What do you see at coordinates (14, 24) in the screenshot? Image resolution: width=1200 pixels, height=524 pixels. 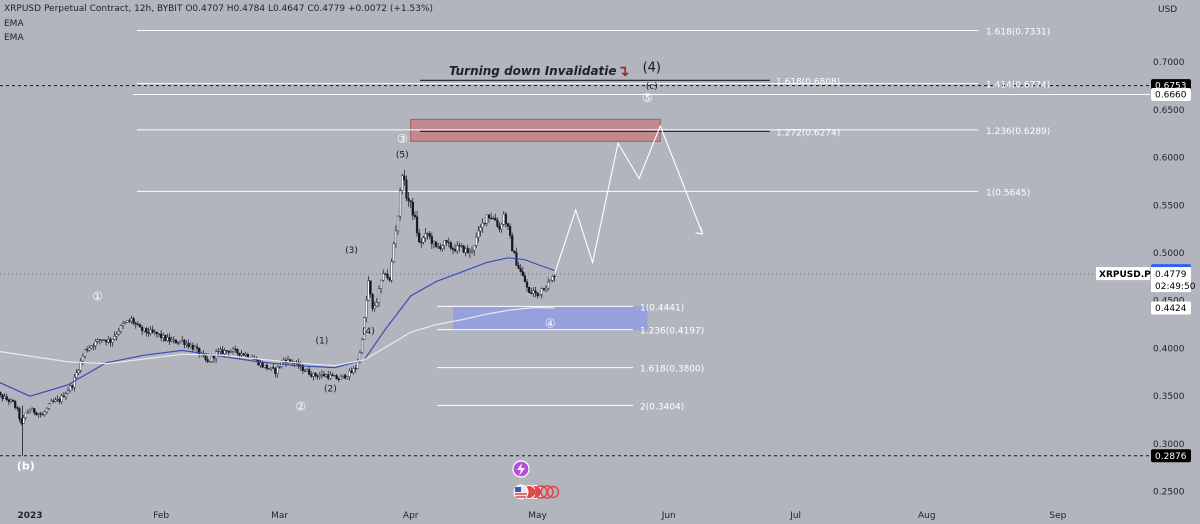 I see `ema-legend-1: EMA` at bounding box center [14, 24].